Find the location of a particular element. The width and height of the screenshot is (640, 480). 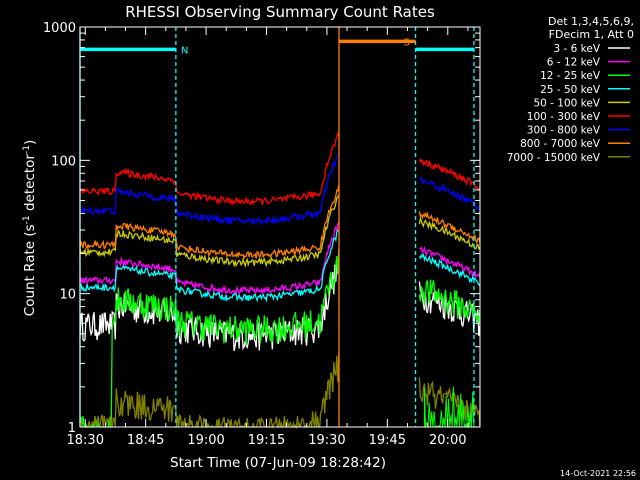

x-tick-label-0: 18:30 is located at coordinates (85, 440).